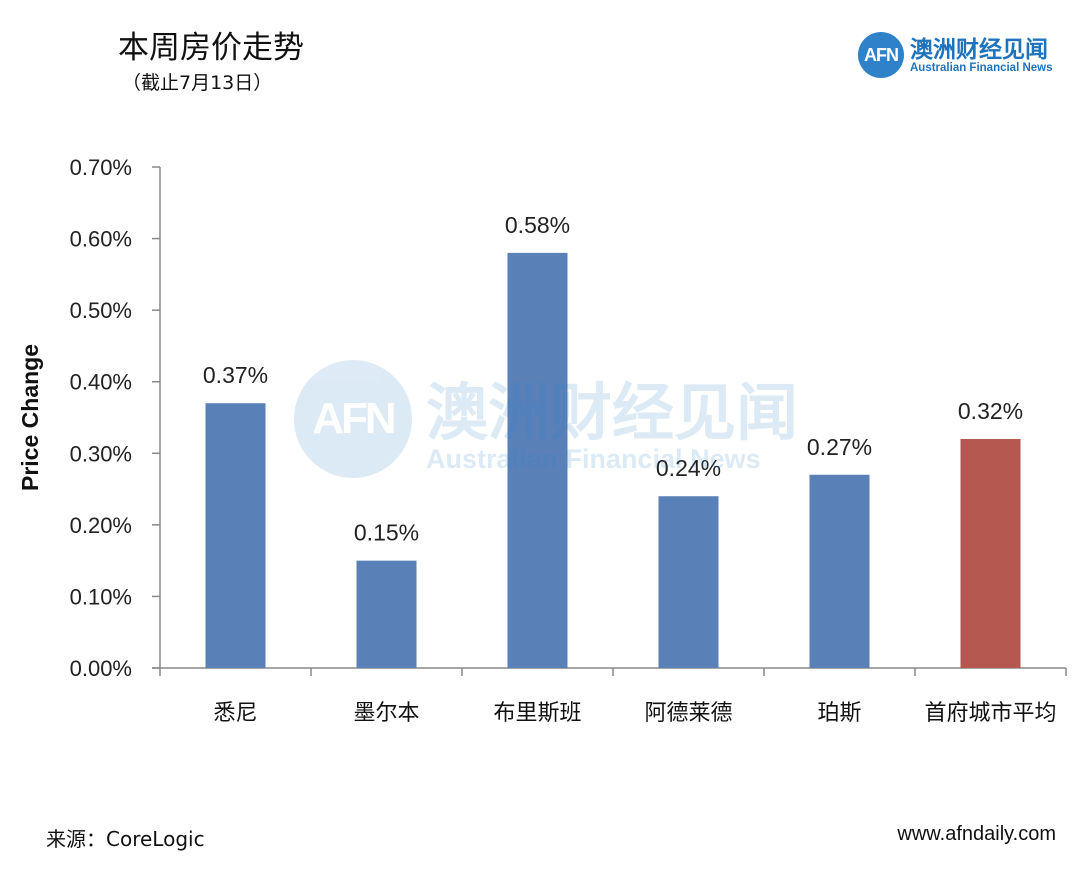 The height and width of the screenshot is (870, 1080). Describe the element at coordinates (979, 50) in the screenshot. I see `afn-logo-name-cn: 澳洲财经见闻` at that location.